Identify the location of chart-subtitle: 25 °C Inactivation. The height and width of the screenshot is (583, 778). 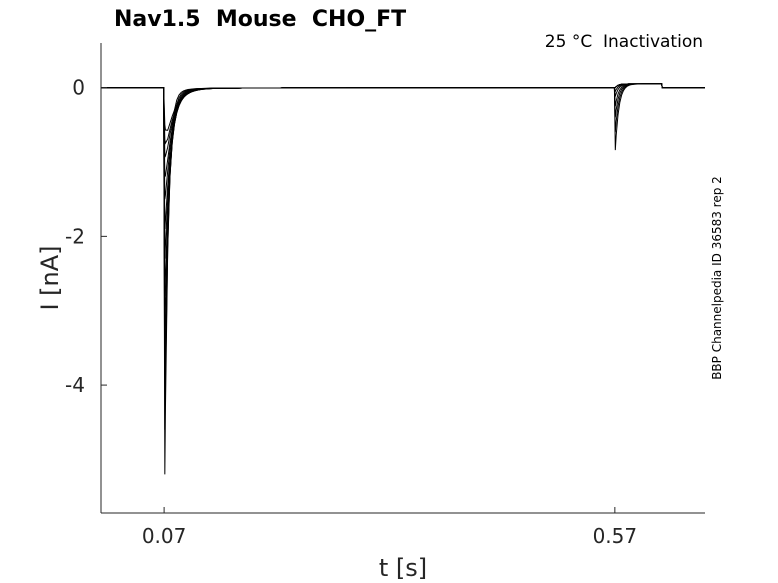
(624, 42).